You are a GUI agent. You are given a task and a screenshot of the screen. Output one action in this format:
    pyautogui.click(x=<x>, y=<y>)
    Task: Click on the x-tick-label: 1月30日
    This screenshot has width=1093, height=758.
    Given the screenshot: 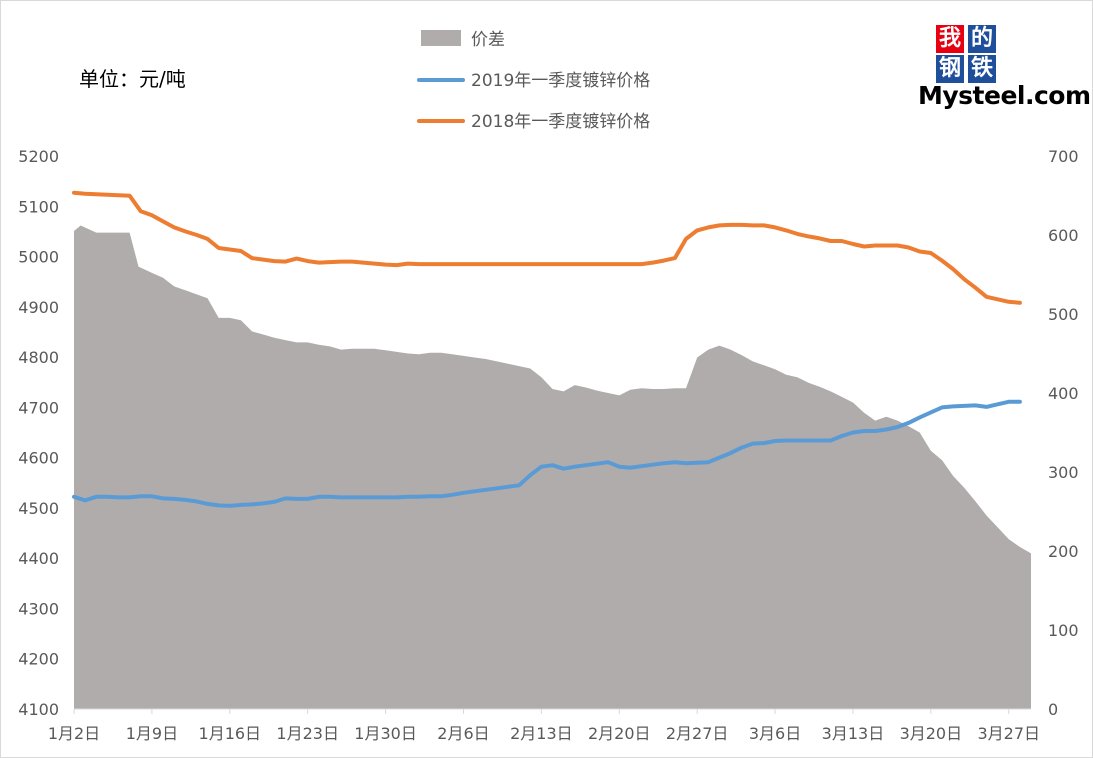 What is the action you would take?
    pyautogui.click(x=385, y=733)
    